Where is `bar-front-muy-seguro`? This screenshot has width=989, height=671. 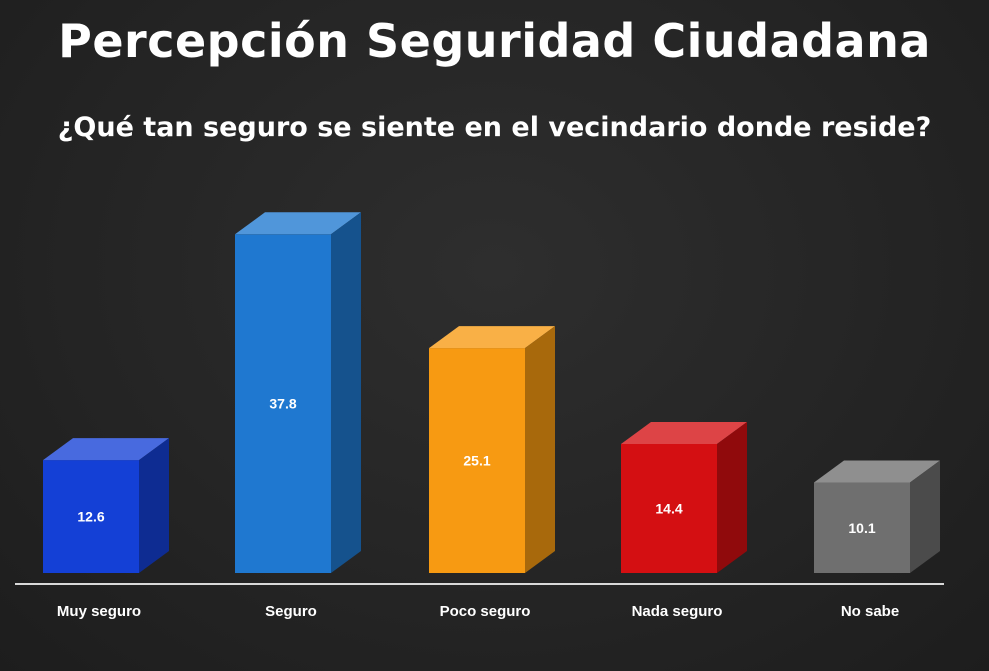
bar-front-muy-seguro is located at coordinates (91, 516).